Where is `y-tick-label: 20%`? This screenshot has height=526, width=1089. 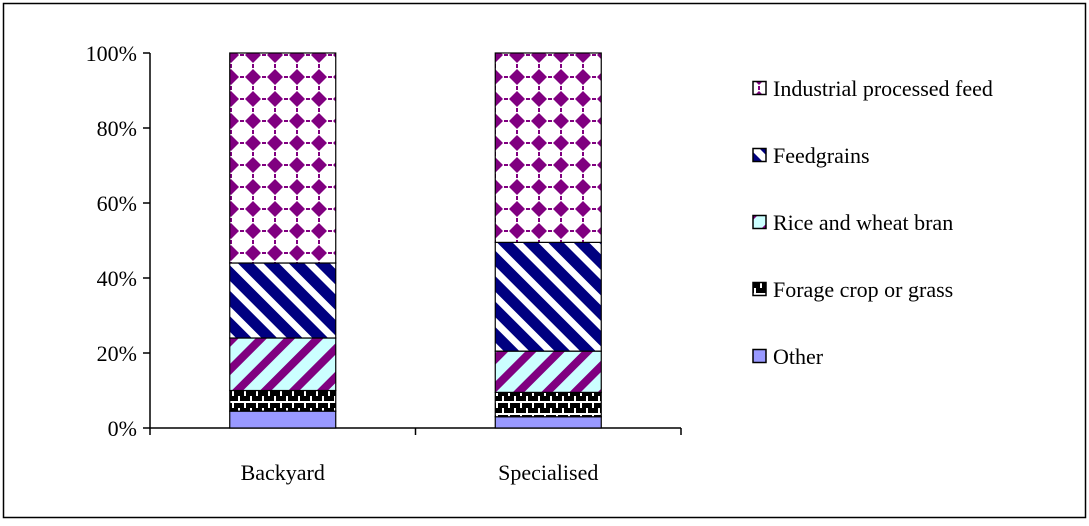
y-tick-label: 20% is located at coordinates (117, 353).